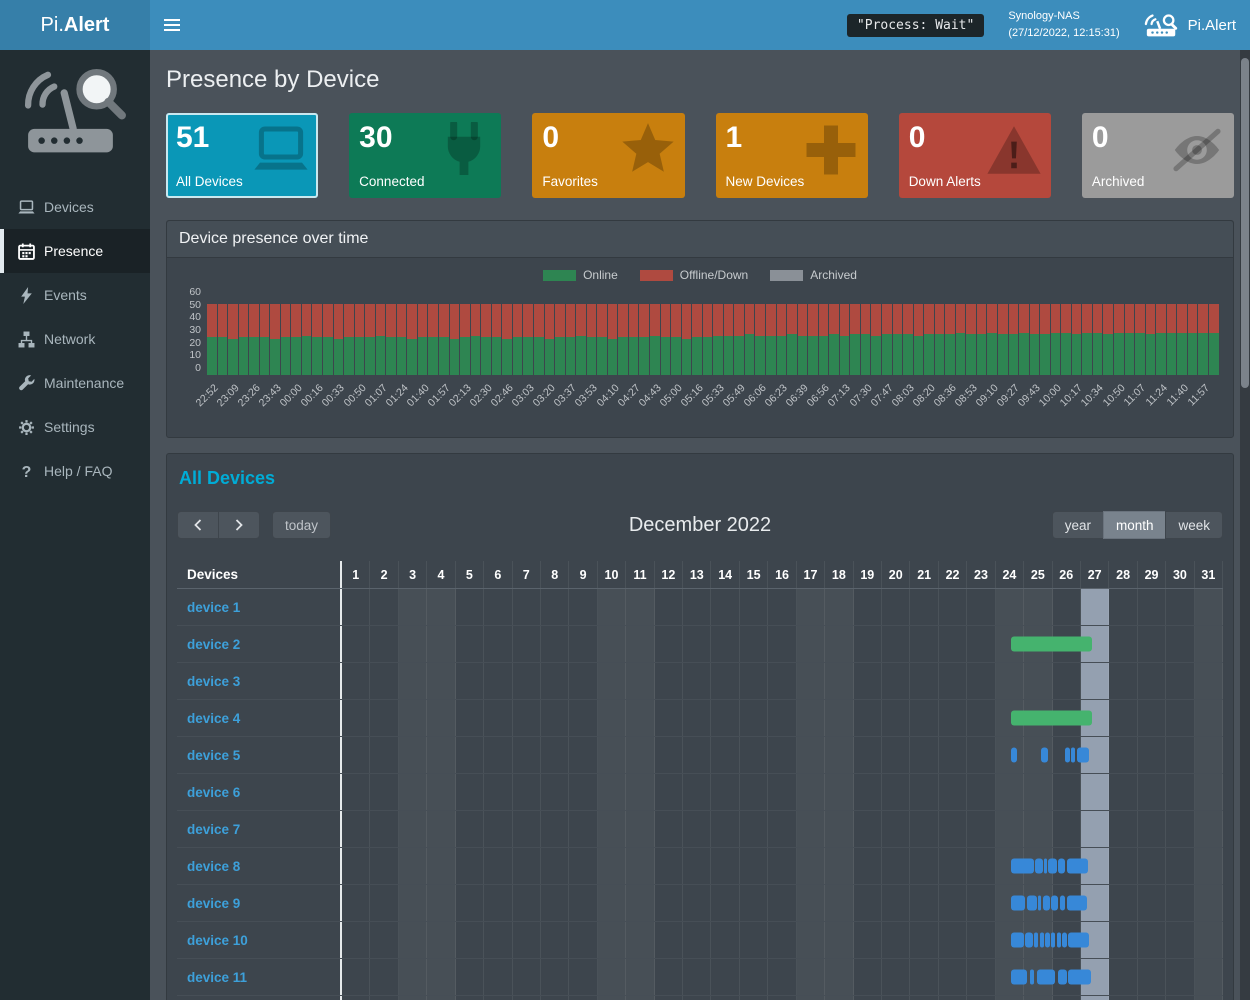  I want to click on day-column-header: 13, so click(697, 574).